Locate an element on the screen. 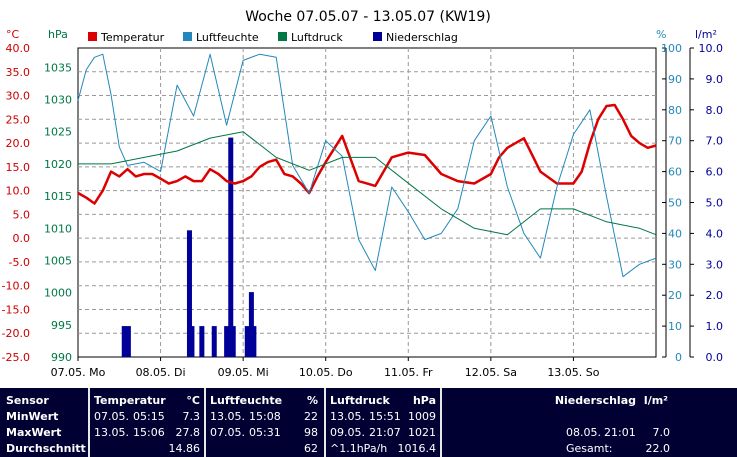  temp-min-value: 7.3 is located at coordinates (191, 416).